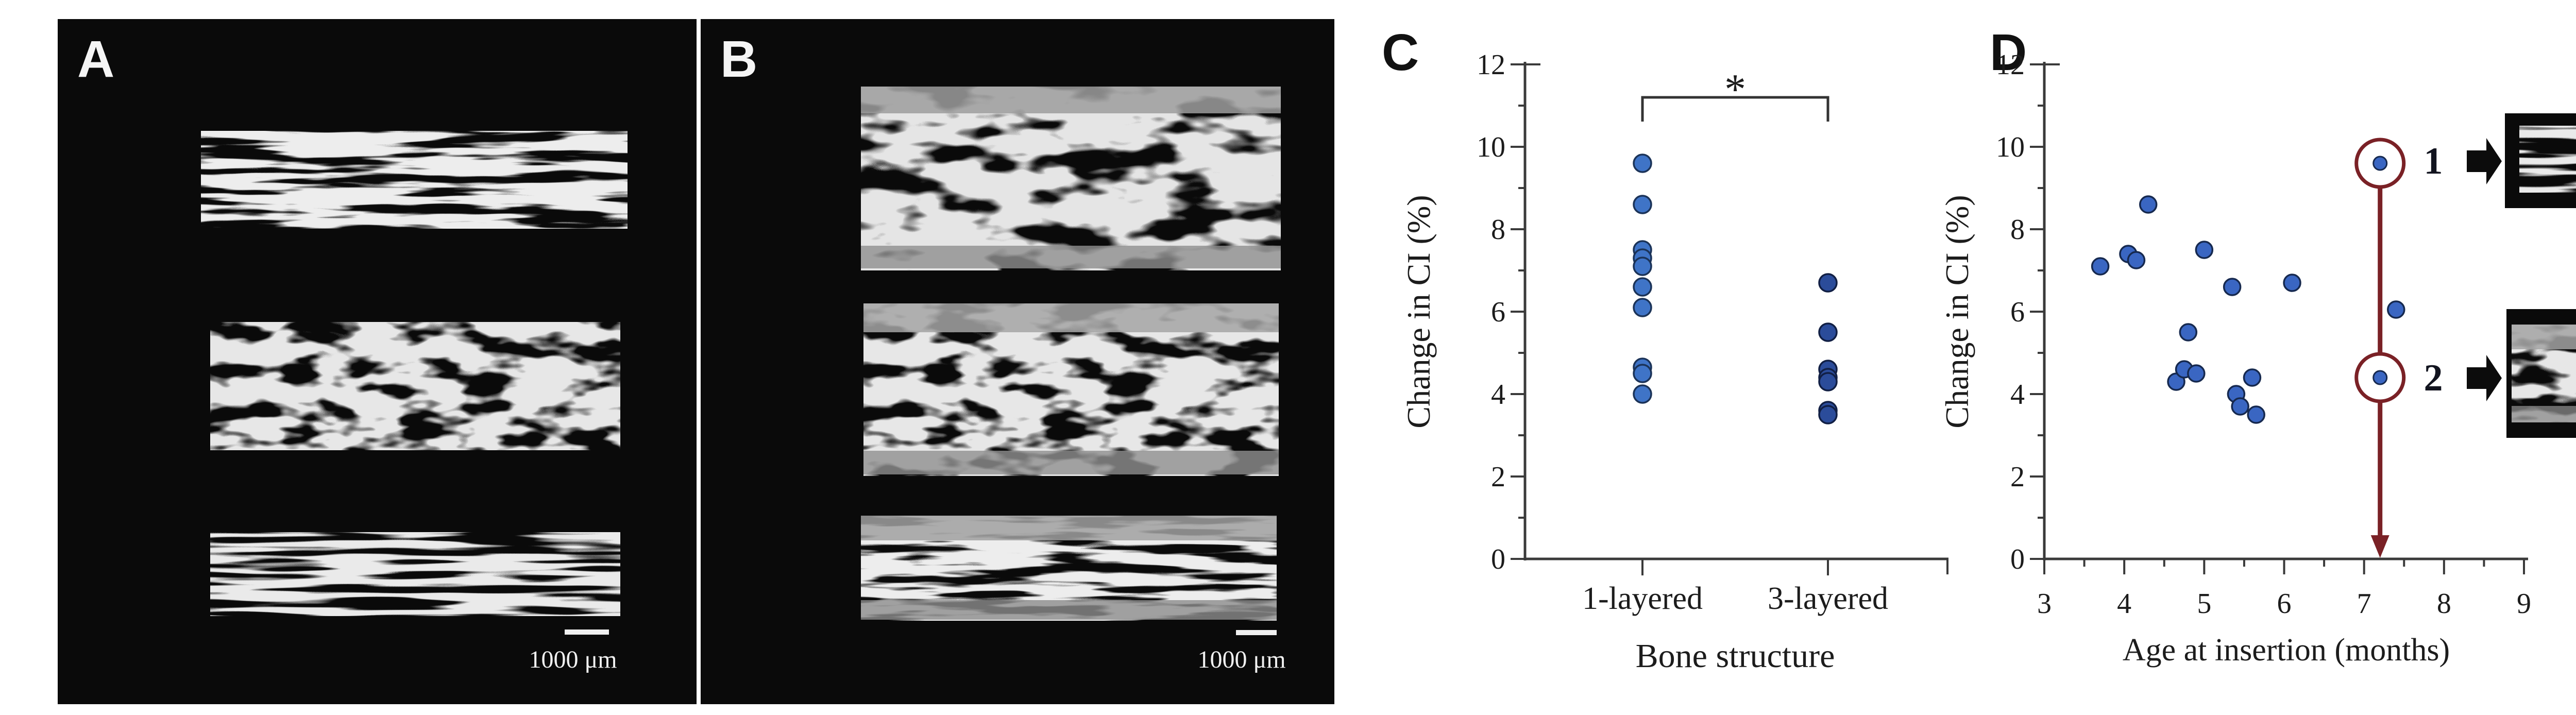 The width and height of the screenshot is (2576, 715). Describe the element at coordinates (1642, 598) in the screenshot. I see `svg-text: 1-layered` at that location.